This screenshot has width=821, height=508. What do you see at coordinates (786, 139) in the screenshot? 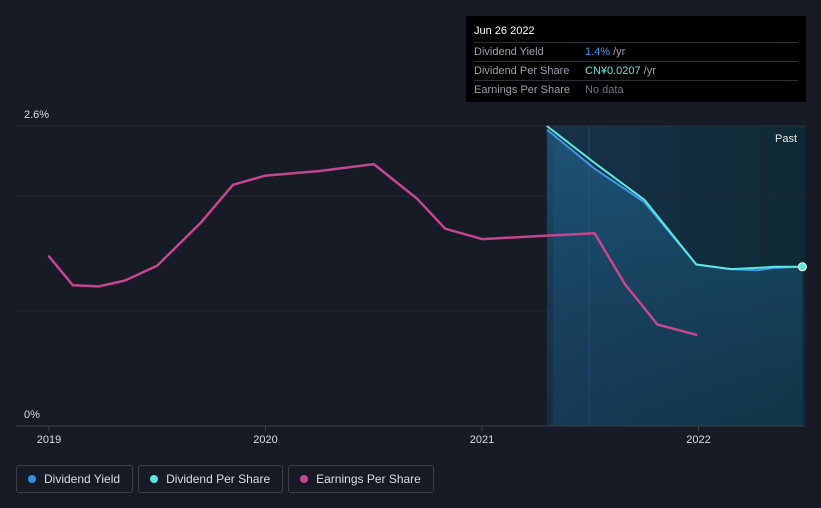
I see `past-label: Past` at bounding box center [786, 139].